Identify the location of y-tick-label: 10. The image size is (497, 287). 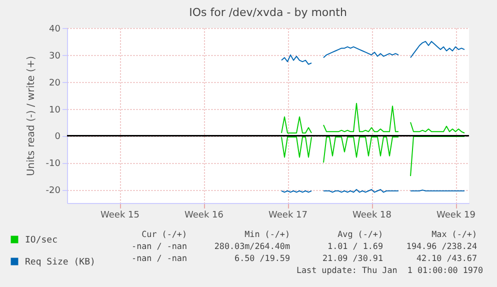
(55, 110).